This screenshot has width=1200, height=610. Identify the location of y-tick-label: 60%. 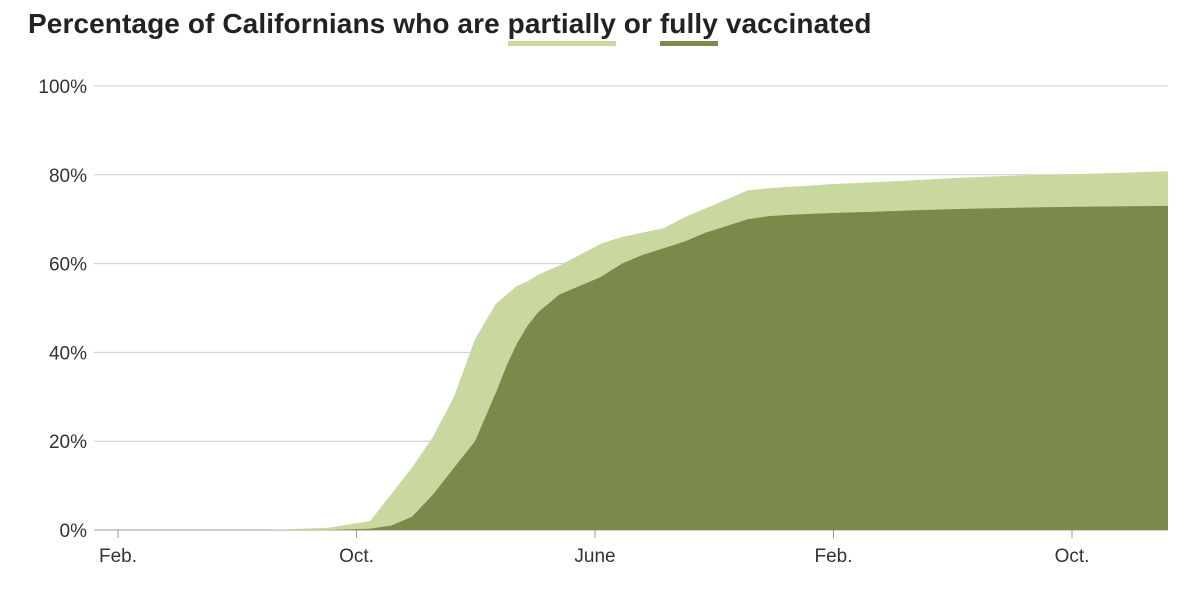
(68, 265).